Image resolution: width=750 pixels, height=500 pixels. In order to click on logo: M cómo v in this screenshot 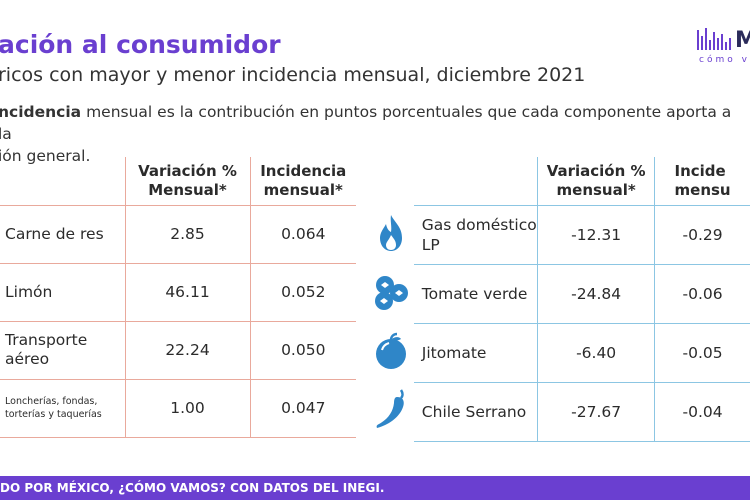, I will do `click(723, 49)`.